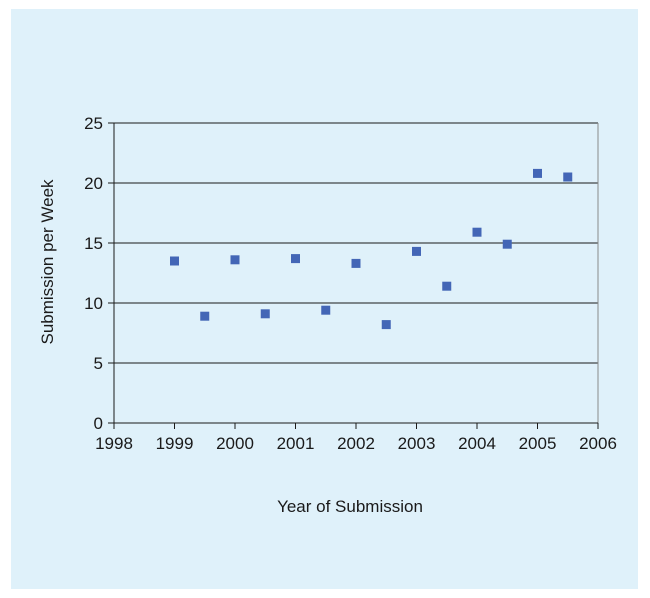  Describe the element at coordinates (93, 183) in the screenshot. I see `y-tick-label-20: 20` at that location.